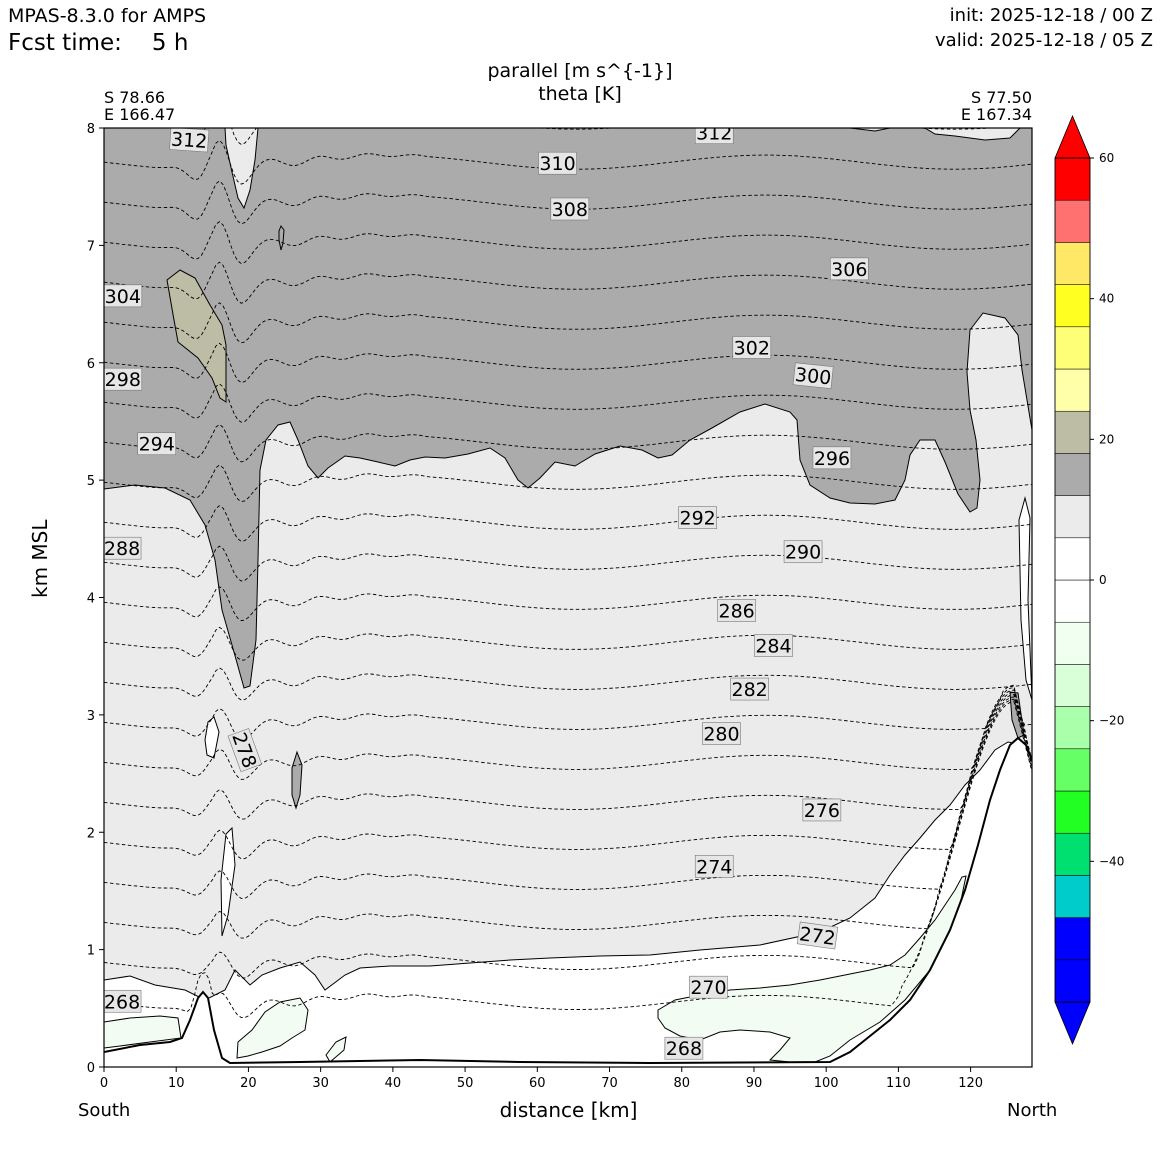 The image size is (1160, 1160). I want to click on chart-subtitle: theta [K], so click(580, 94).